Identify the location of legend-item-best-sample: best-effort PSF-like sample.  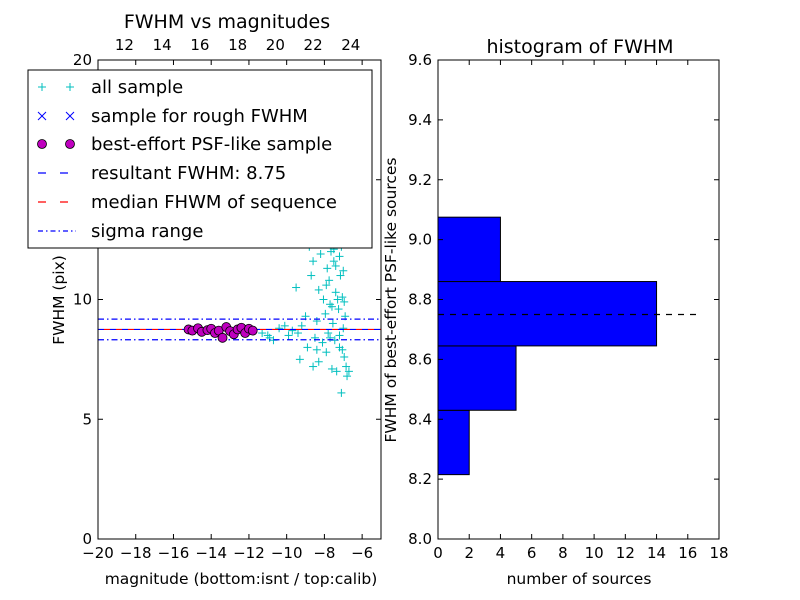
(184, 144).